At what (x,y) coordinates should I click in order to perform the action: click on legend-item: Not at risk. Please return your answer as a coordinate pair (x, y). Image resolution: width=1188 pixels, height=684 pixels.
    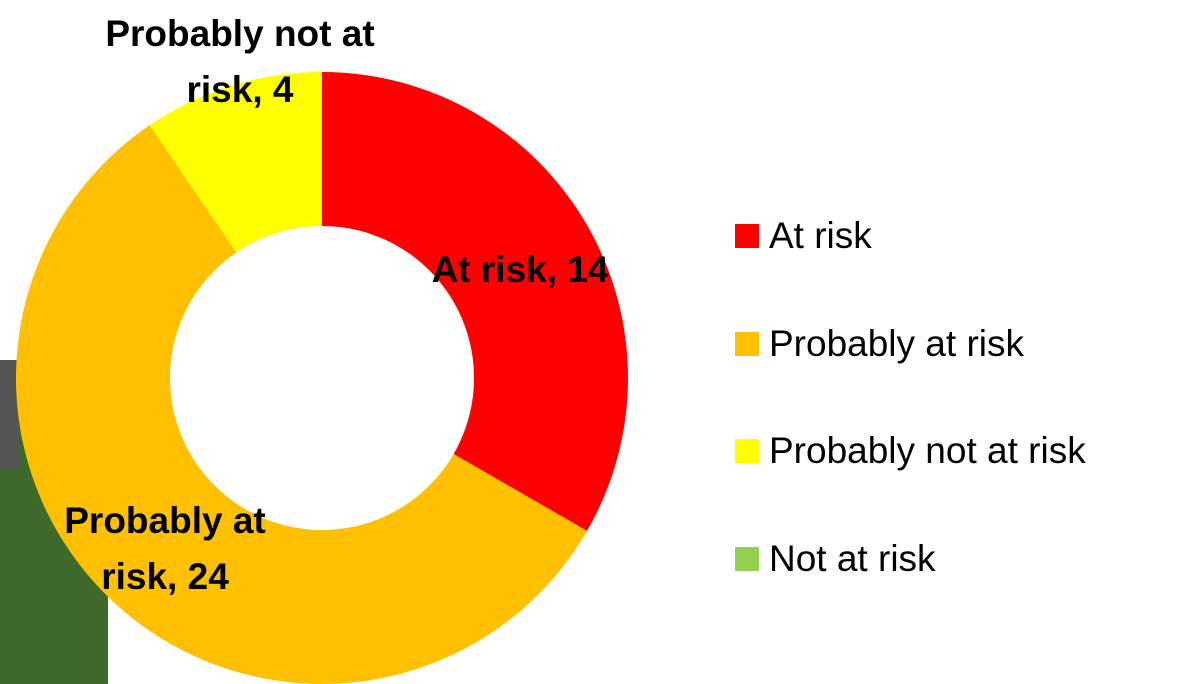
    Looking at the image, I should click on (835, 559).